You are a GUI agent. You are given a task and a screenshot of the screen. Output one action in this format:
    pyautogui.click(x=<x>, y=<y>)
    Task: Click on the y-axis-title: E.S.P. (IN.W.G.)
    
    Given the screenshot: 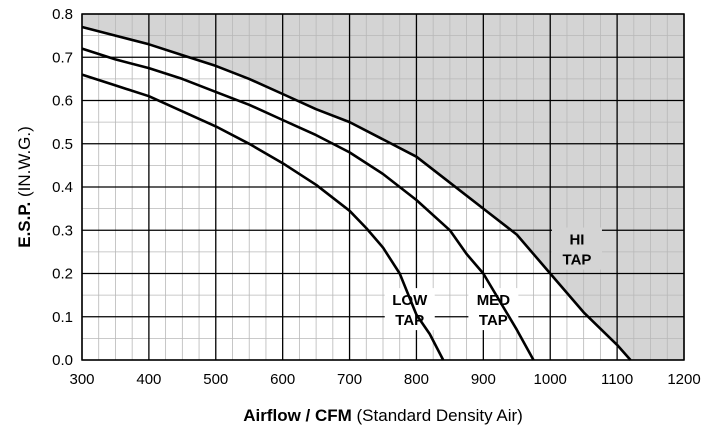 What is the action you would take?
    pyautogui.click(x=24, y=187)
    